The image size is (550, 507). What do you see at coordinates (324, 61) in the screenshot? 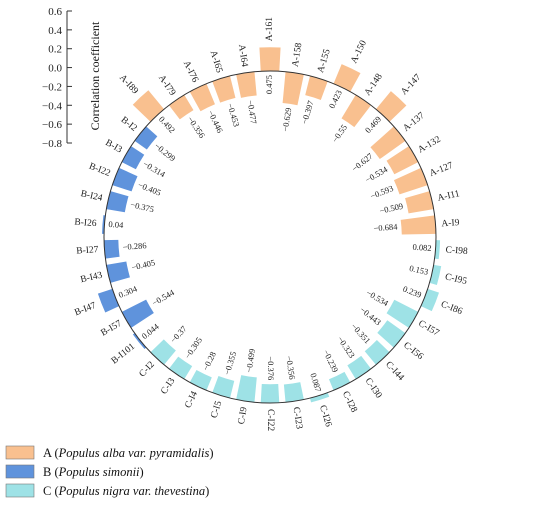
I see `category-label: A-155` at bounding box center [324, 61].